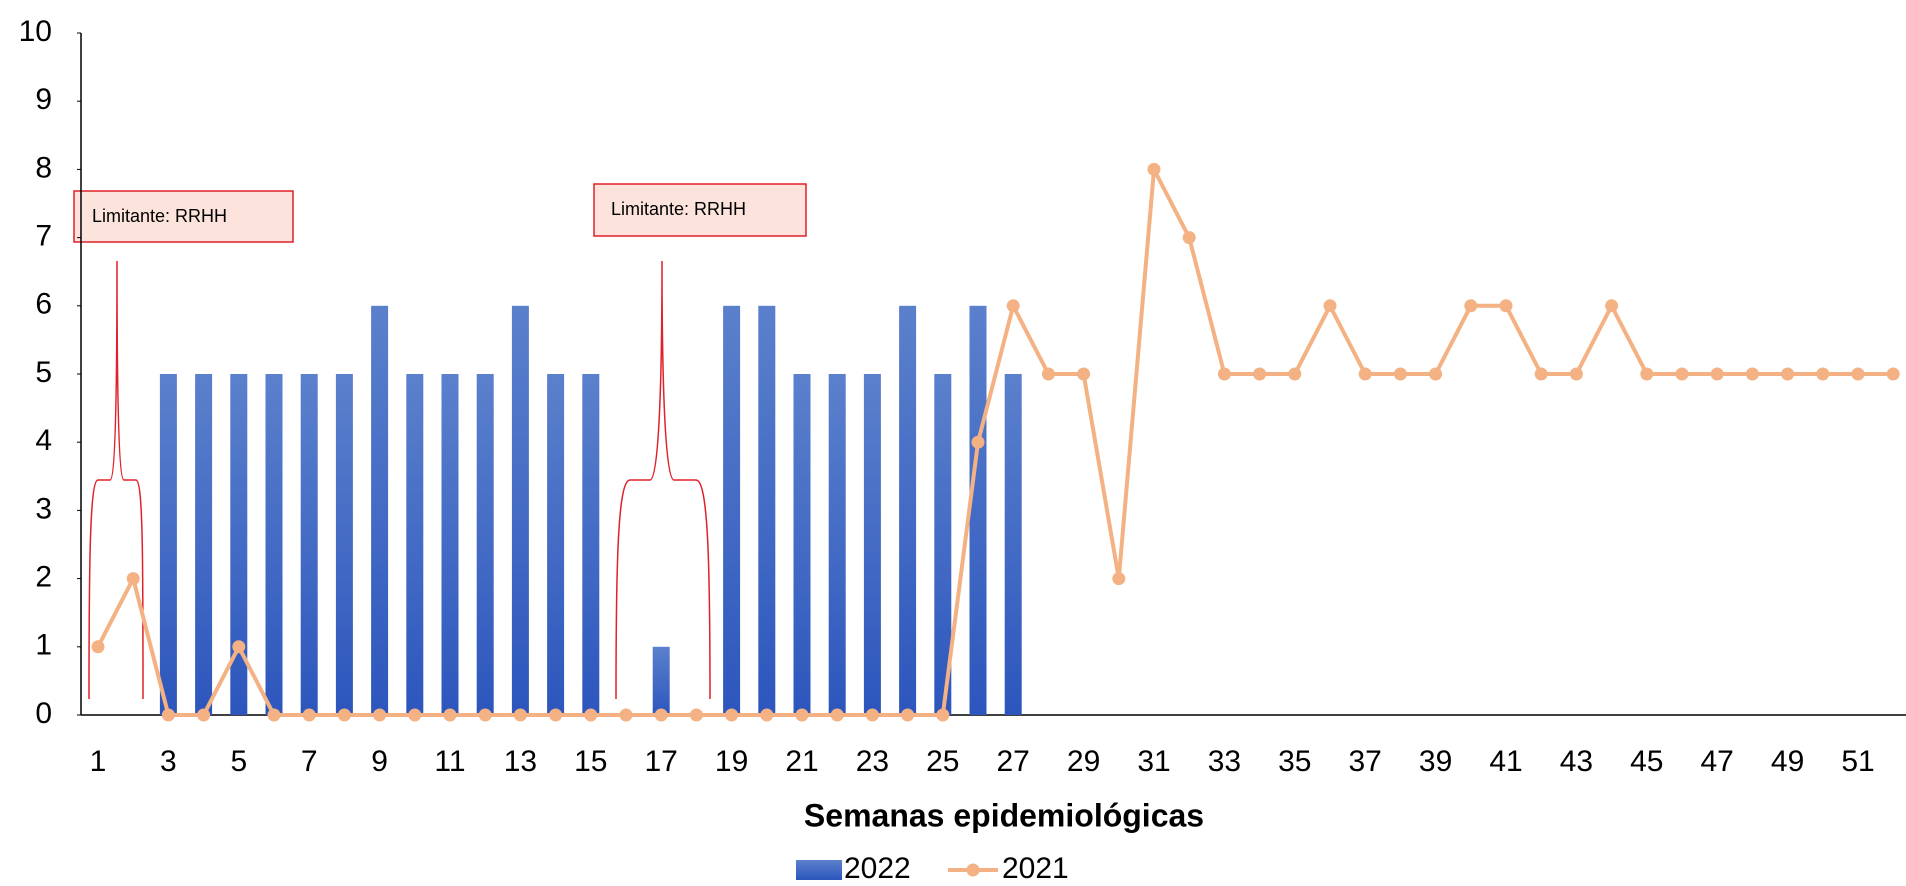  What do you see at coordinates (43, 440) in the screenshot?
I see `y-tick-label: 4` at bounding box center [43, 440].